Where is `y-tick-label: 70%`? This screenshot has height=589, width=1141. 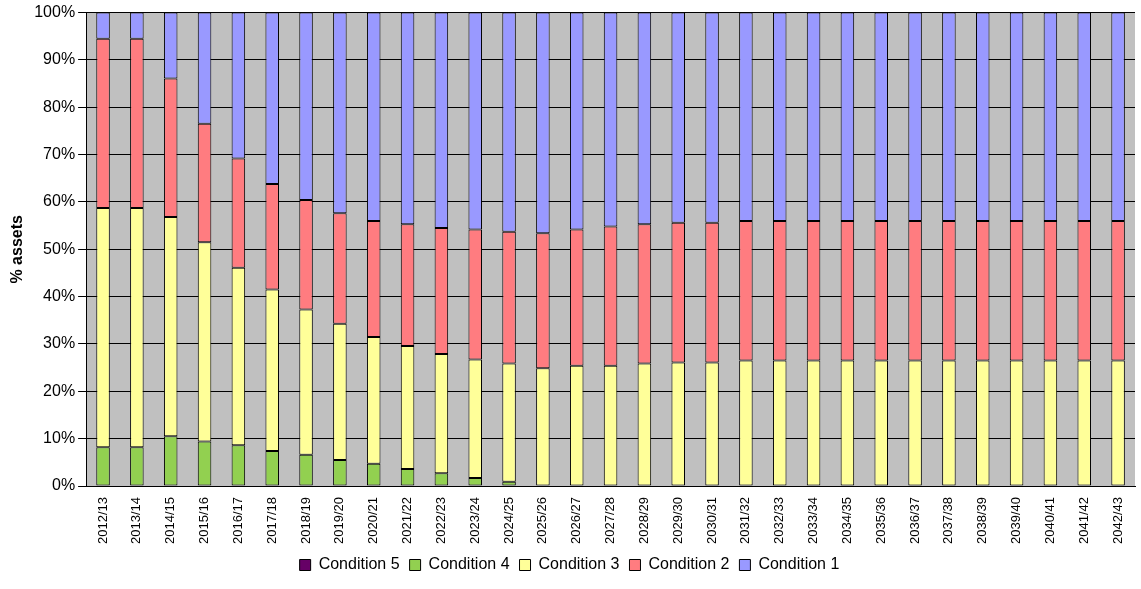
y-tick-label: 70% is located at coordinates (59, 154).